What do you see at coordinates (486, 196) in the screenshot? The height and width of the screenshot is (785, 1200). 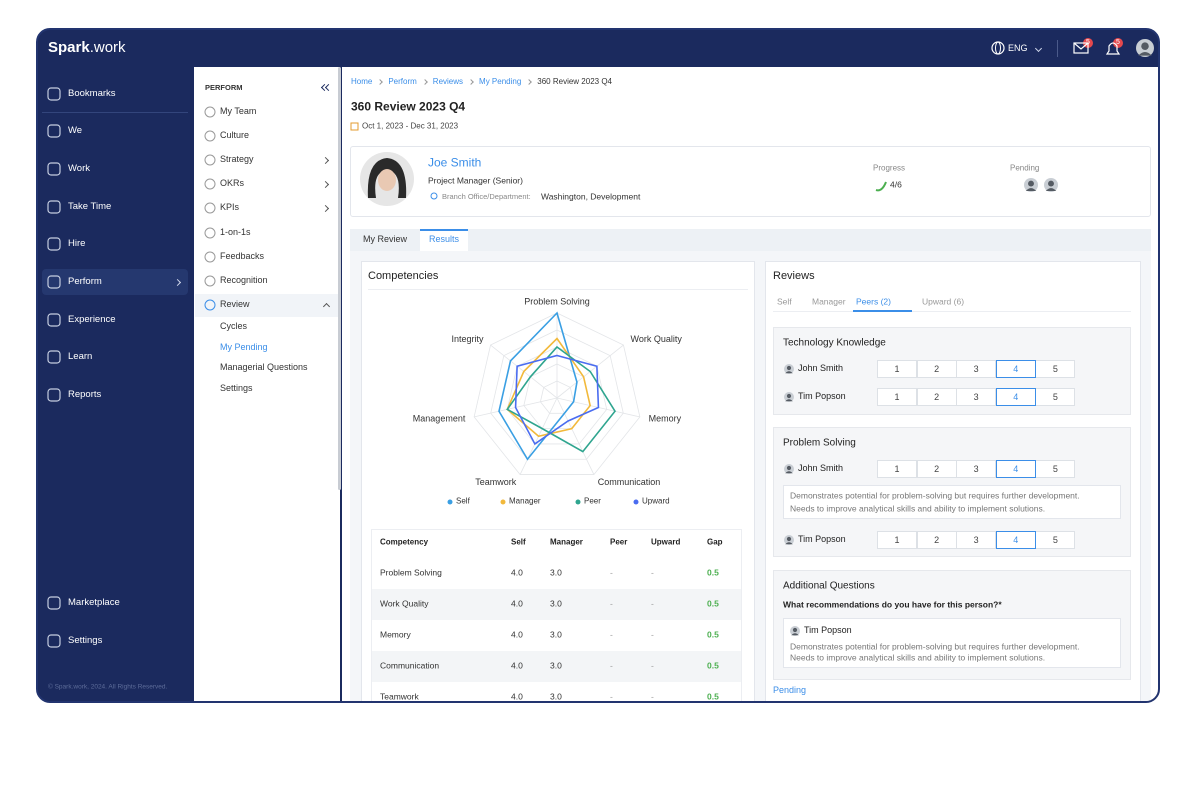 I see `location-label: Branch Office/Department:` at bounding box center [486, 196].